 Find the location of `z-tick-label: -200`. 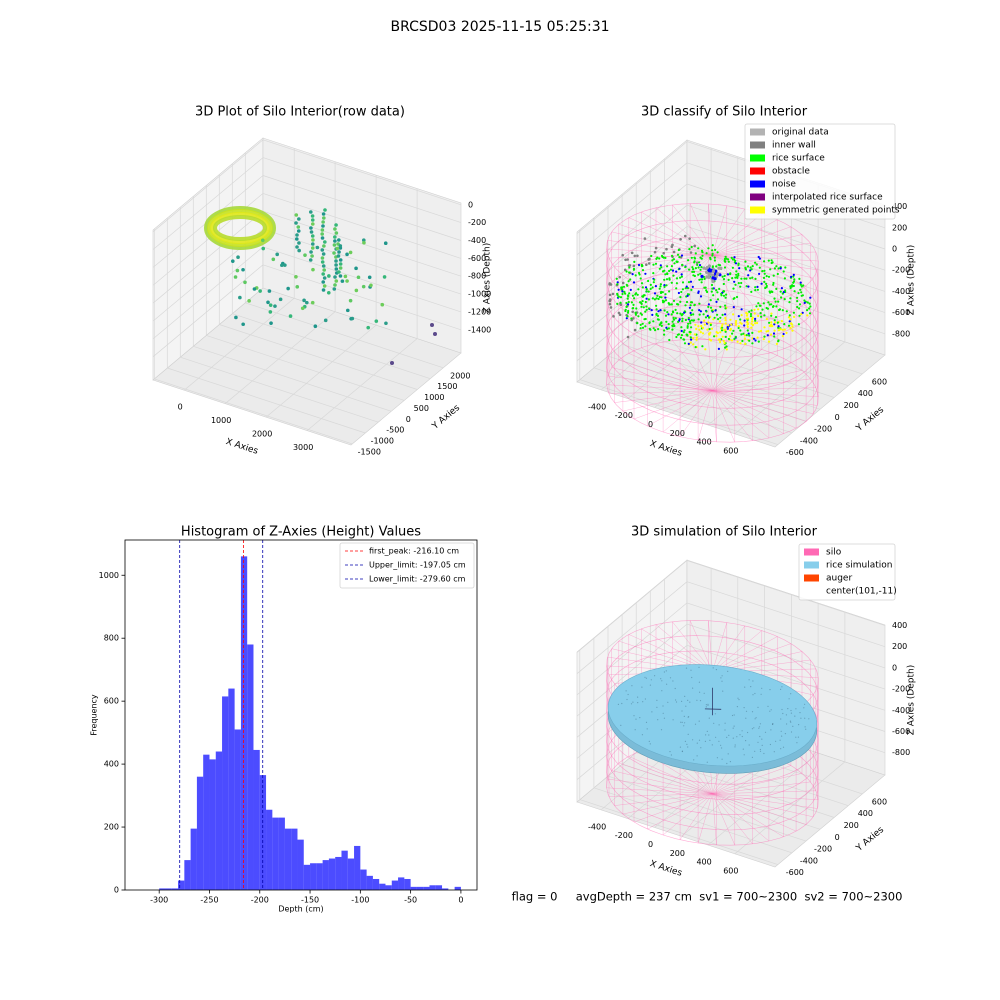

z-tick-label: -200 is located at coordinates (901, 270).